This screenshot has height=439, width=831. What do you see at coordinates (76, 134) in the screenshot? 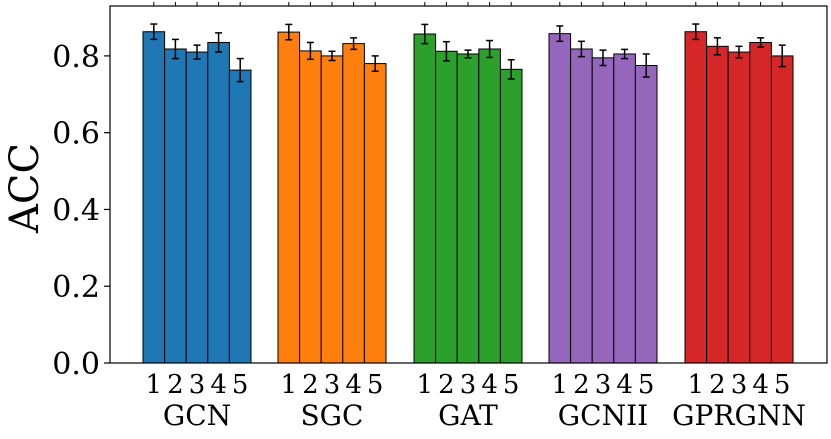
I see `y-tick-label: 0.6` at bounding box center [76, 134].